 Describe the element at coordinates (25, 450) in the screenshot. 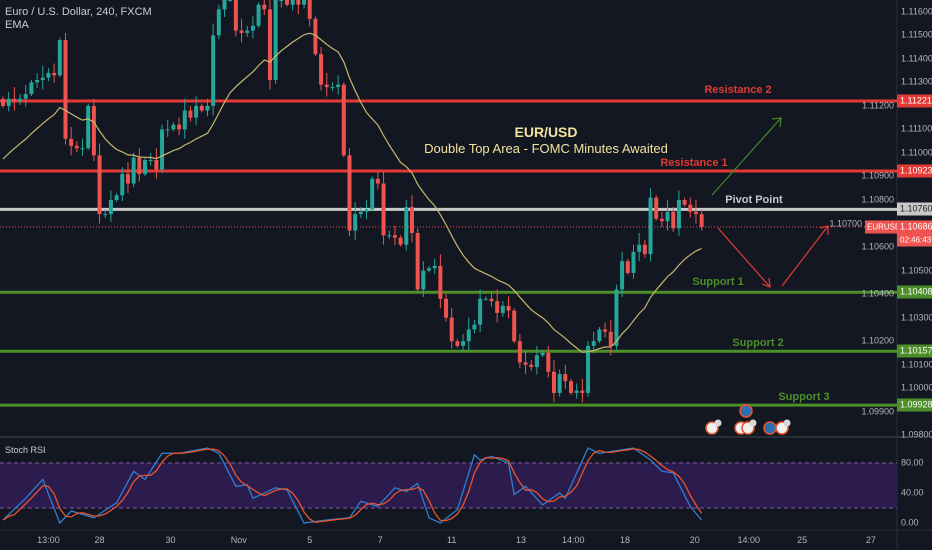

I see `stoch-rsi-legend: Stoch RSI` at that location.